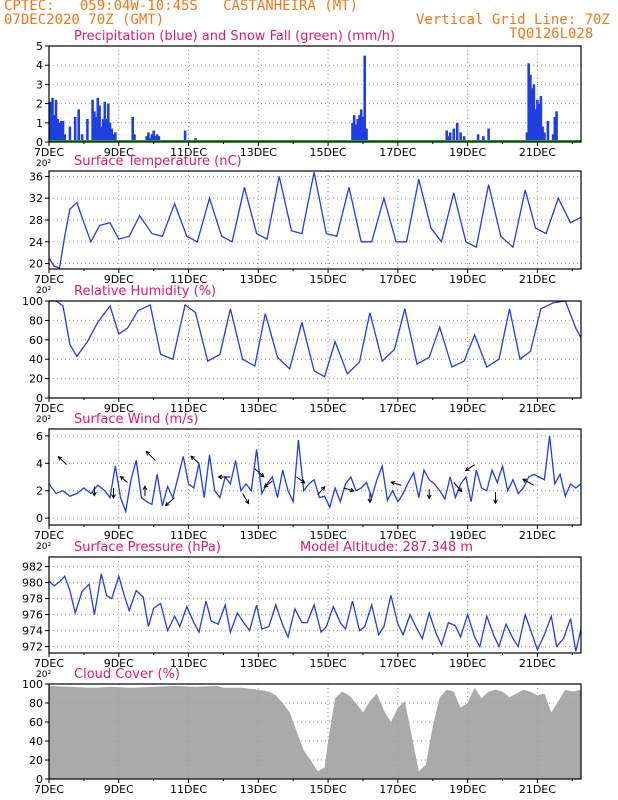 The image size is (618, 800). What do you see at coordinates (32, 583) in the screenshot?
I see `y-tick-label: 980` at bounding box center [32, 583].